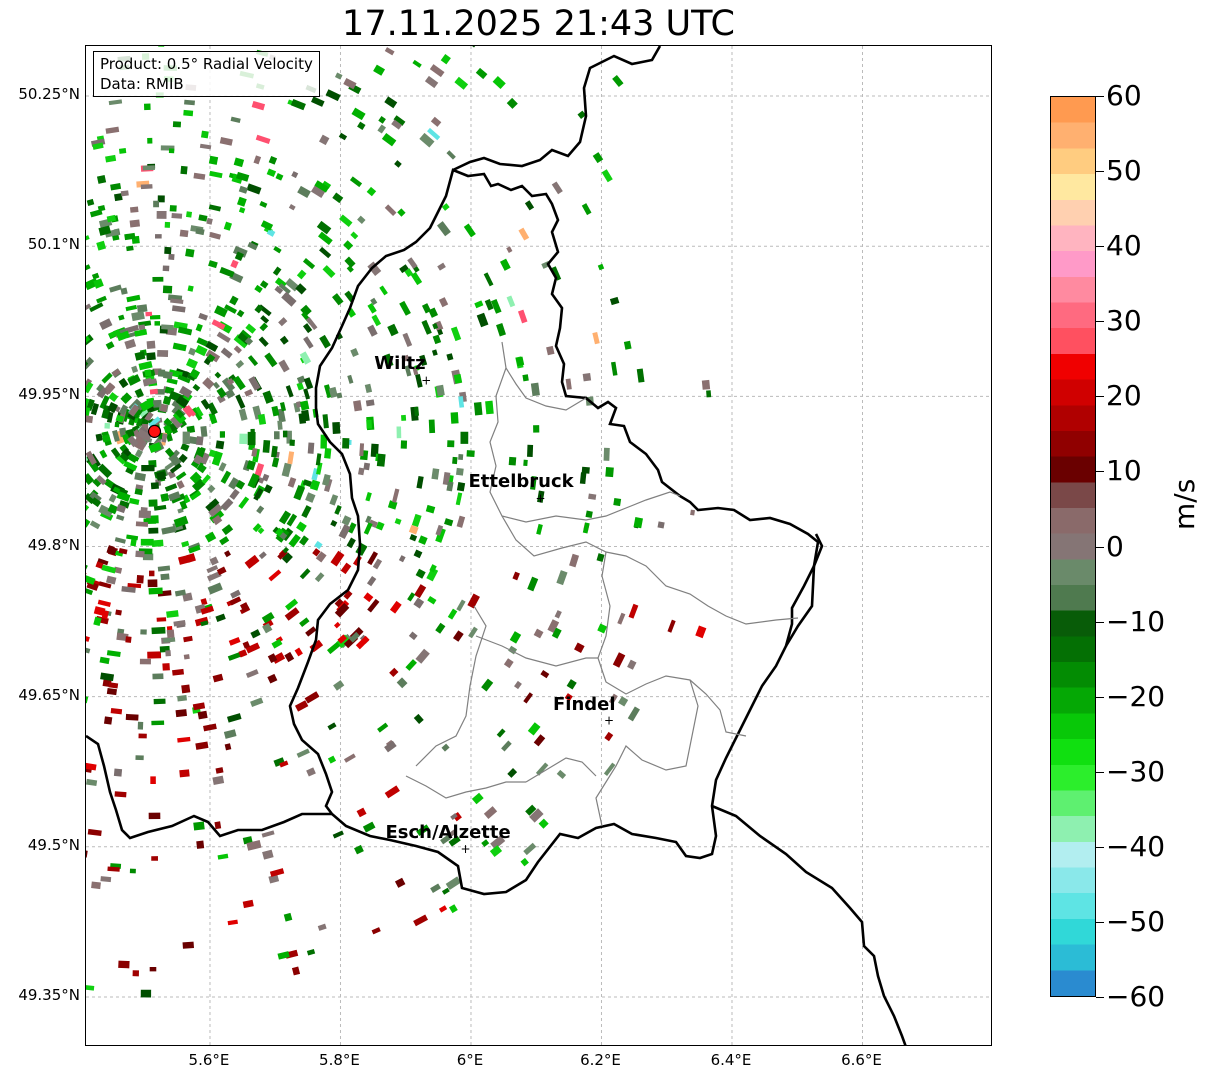 The height and width of the screenshot is (1081, 1207). Describe the element at coordinates (209, 787) in the screenshot. I see `belgium-france-border` at that location.